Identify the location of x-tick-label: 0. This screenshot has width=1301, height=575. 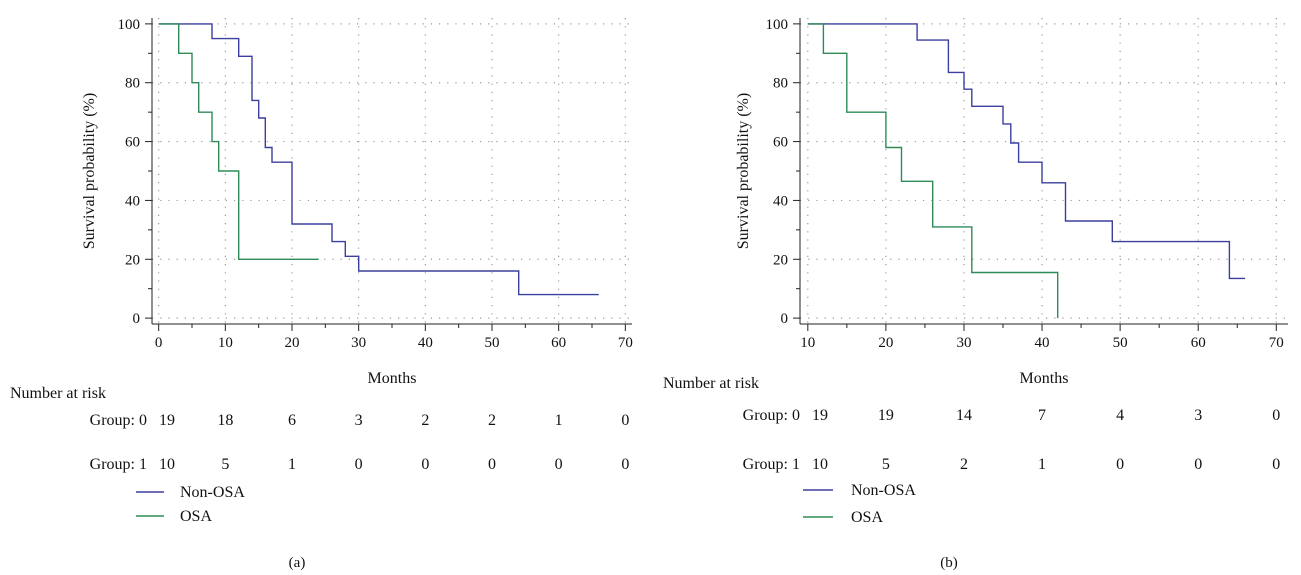
(159, 343).